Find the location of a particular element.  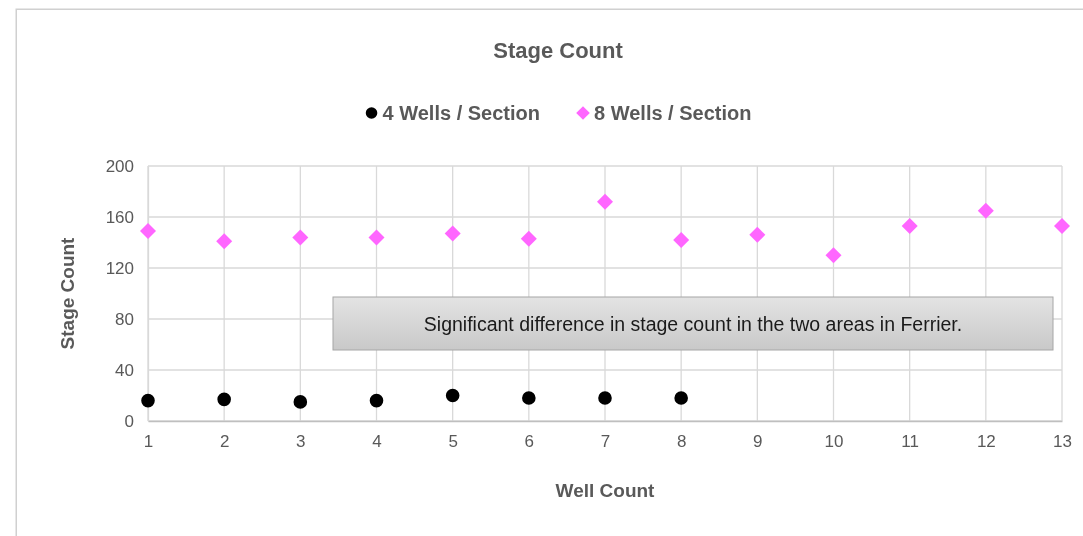

x-axis-title: Well Count is located at coordinates (605, 490).